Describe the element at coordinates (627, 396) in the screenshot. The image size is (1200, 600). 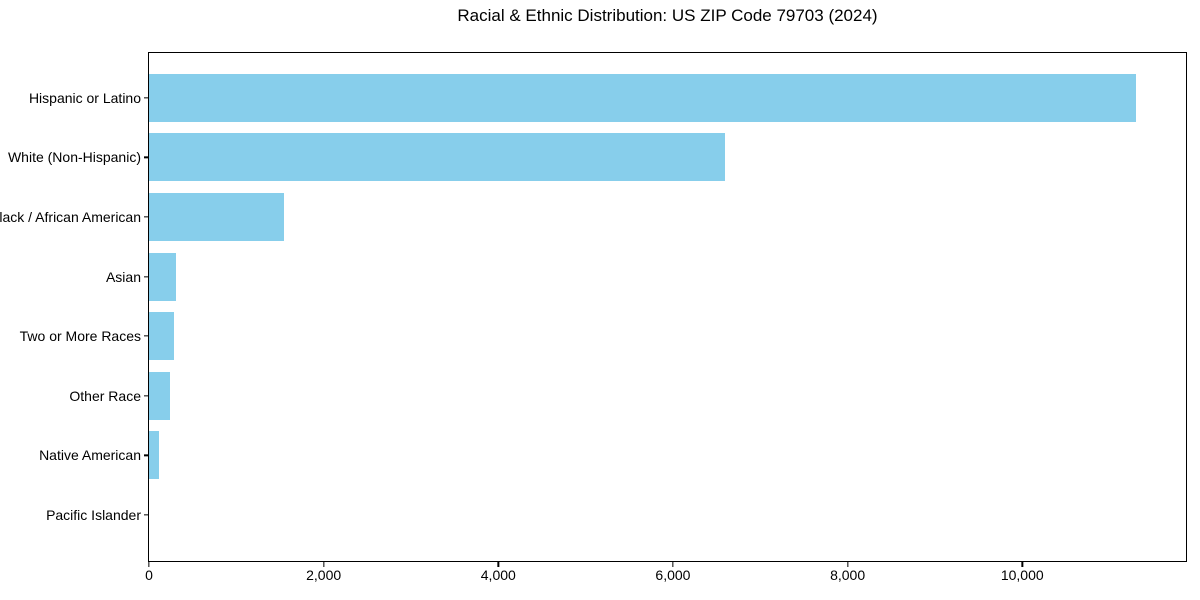
I see `bar-row: Other Race` at that location.